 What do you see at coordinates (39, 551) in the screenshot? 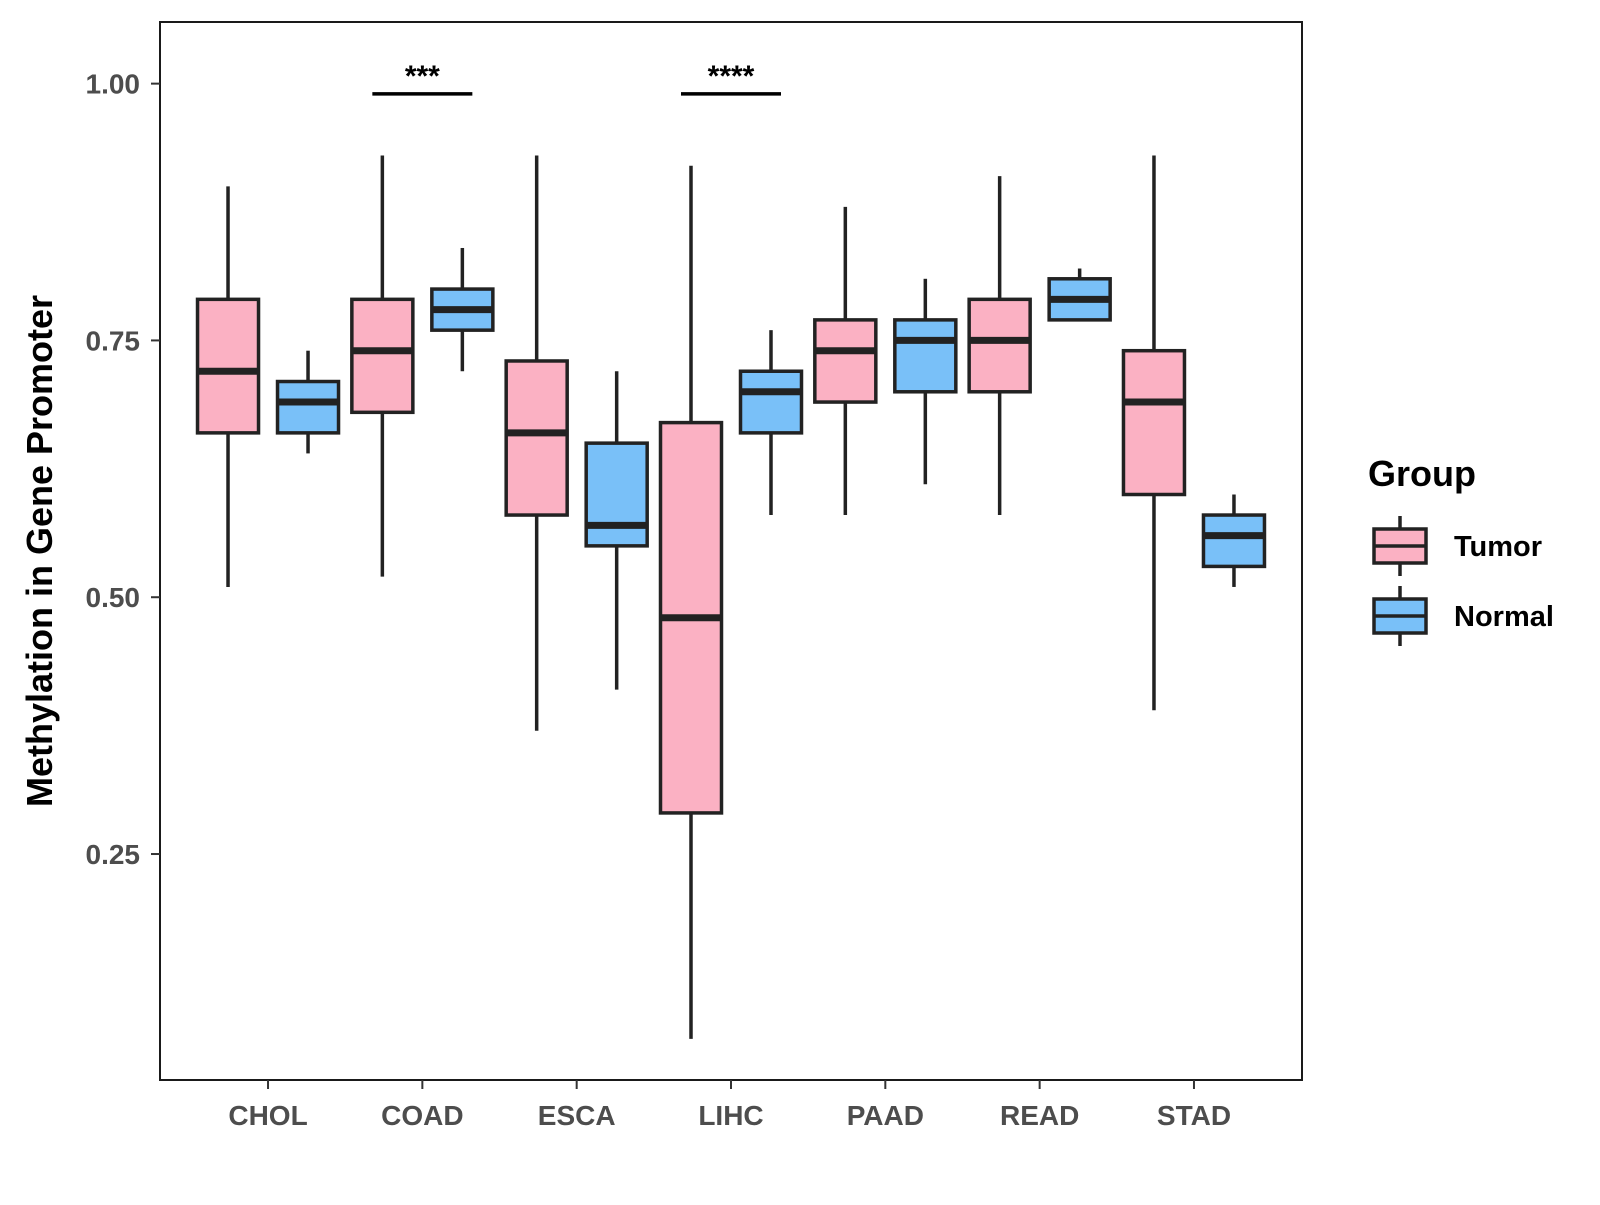
I see `y-axis-title: Methylation in Gene Promoter` at bounding box center [39, 551].